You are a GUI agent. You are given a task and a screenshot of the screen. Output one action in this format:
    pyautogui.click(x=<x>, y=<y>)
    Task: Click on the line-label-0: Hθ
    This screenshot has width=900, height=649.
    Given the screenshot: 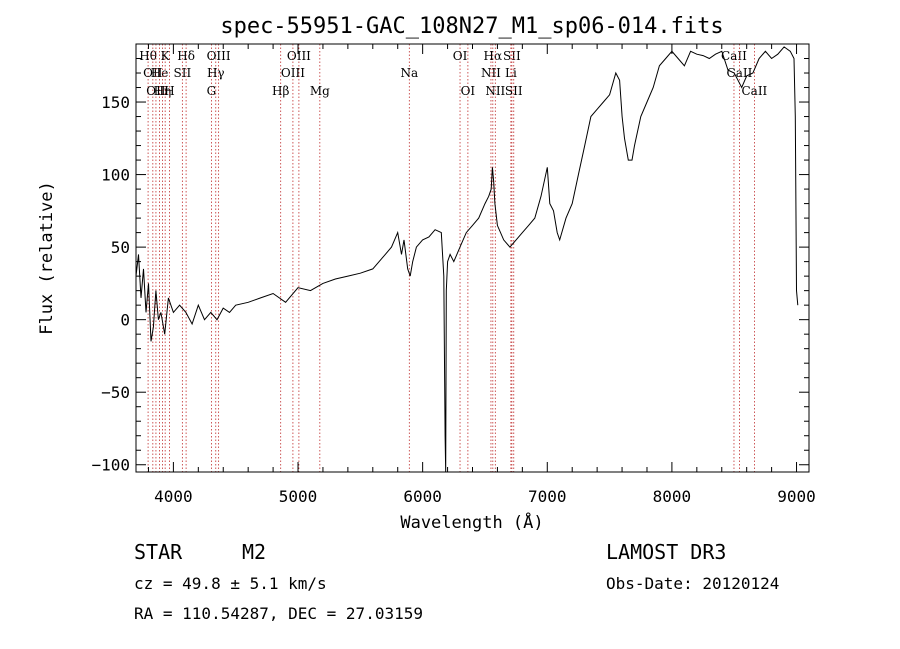 What is the action you would take?
    pyautogui.click(x=148, y=56)
    